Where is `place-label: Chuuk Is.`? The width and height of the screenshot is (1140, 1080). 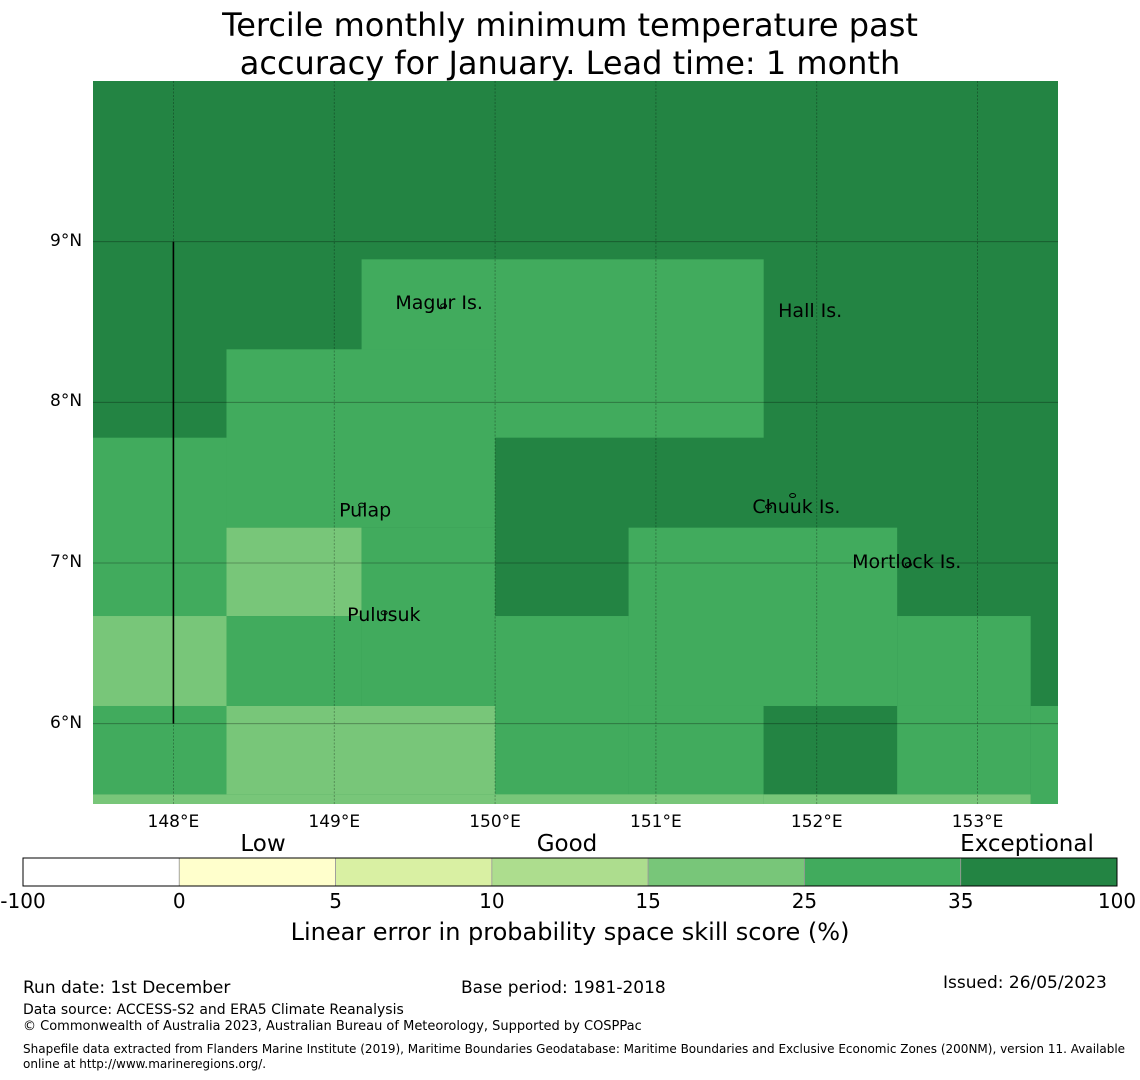 place-label: Chuuk Is. is located at coordinates (796, 507).